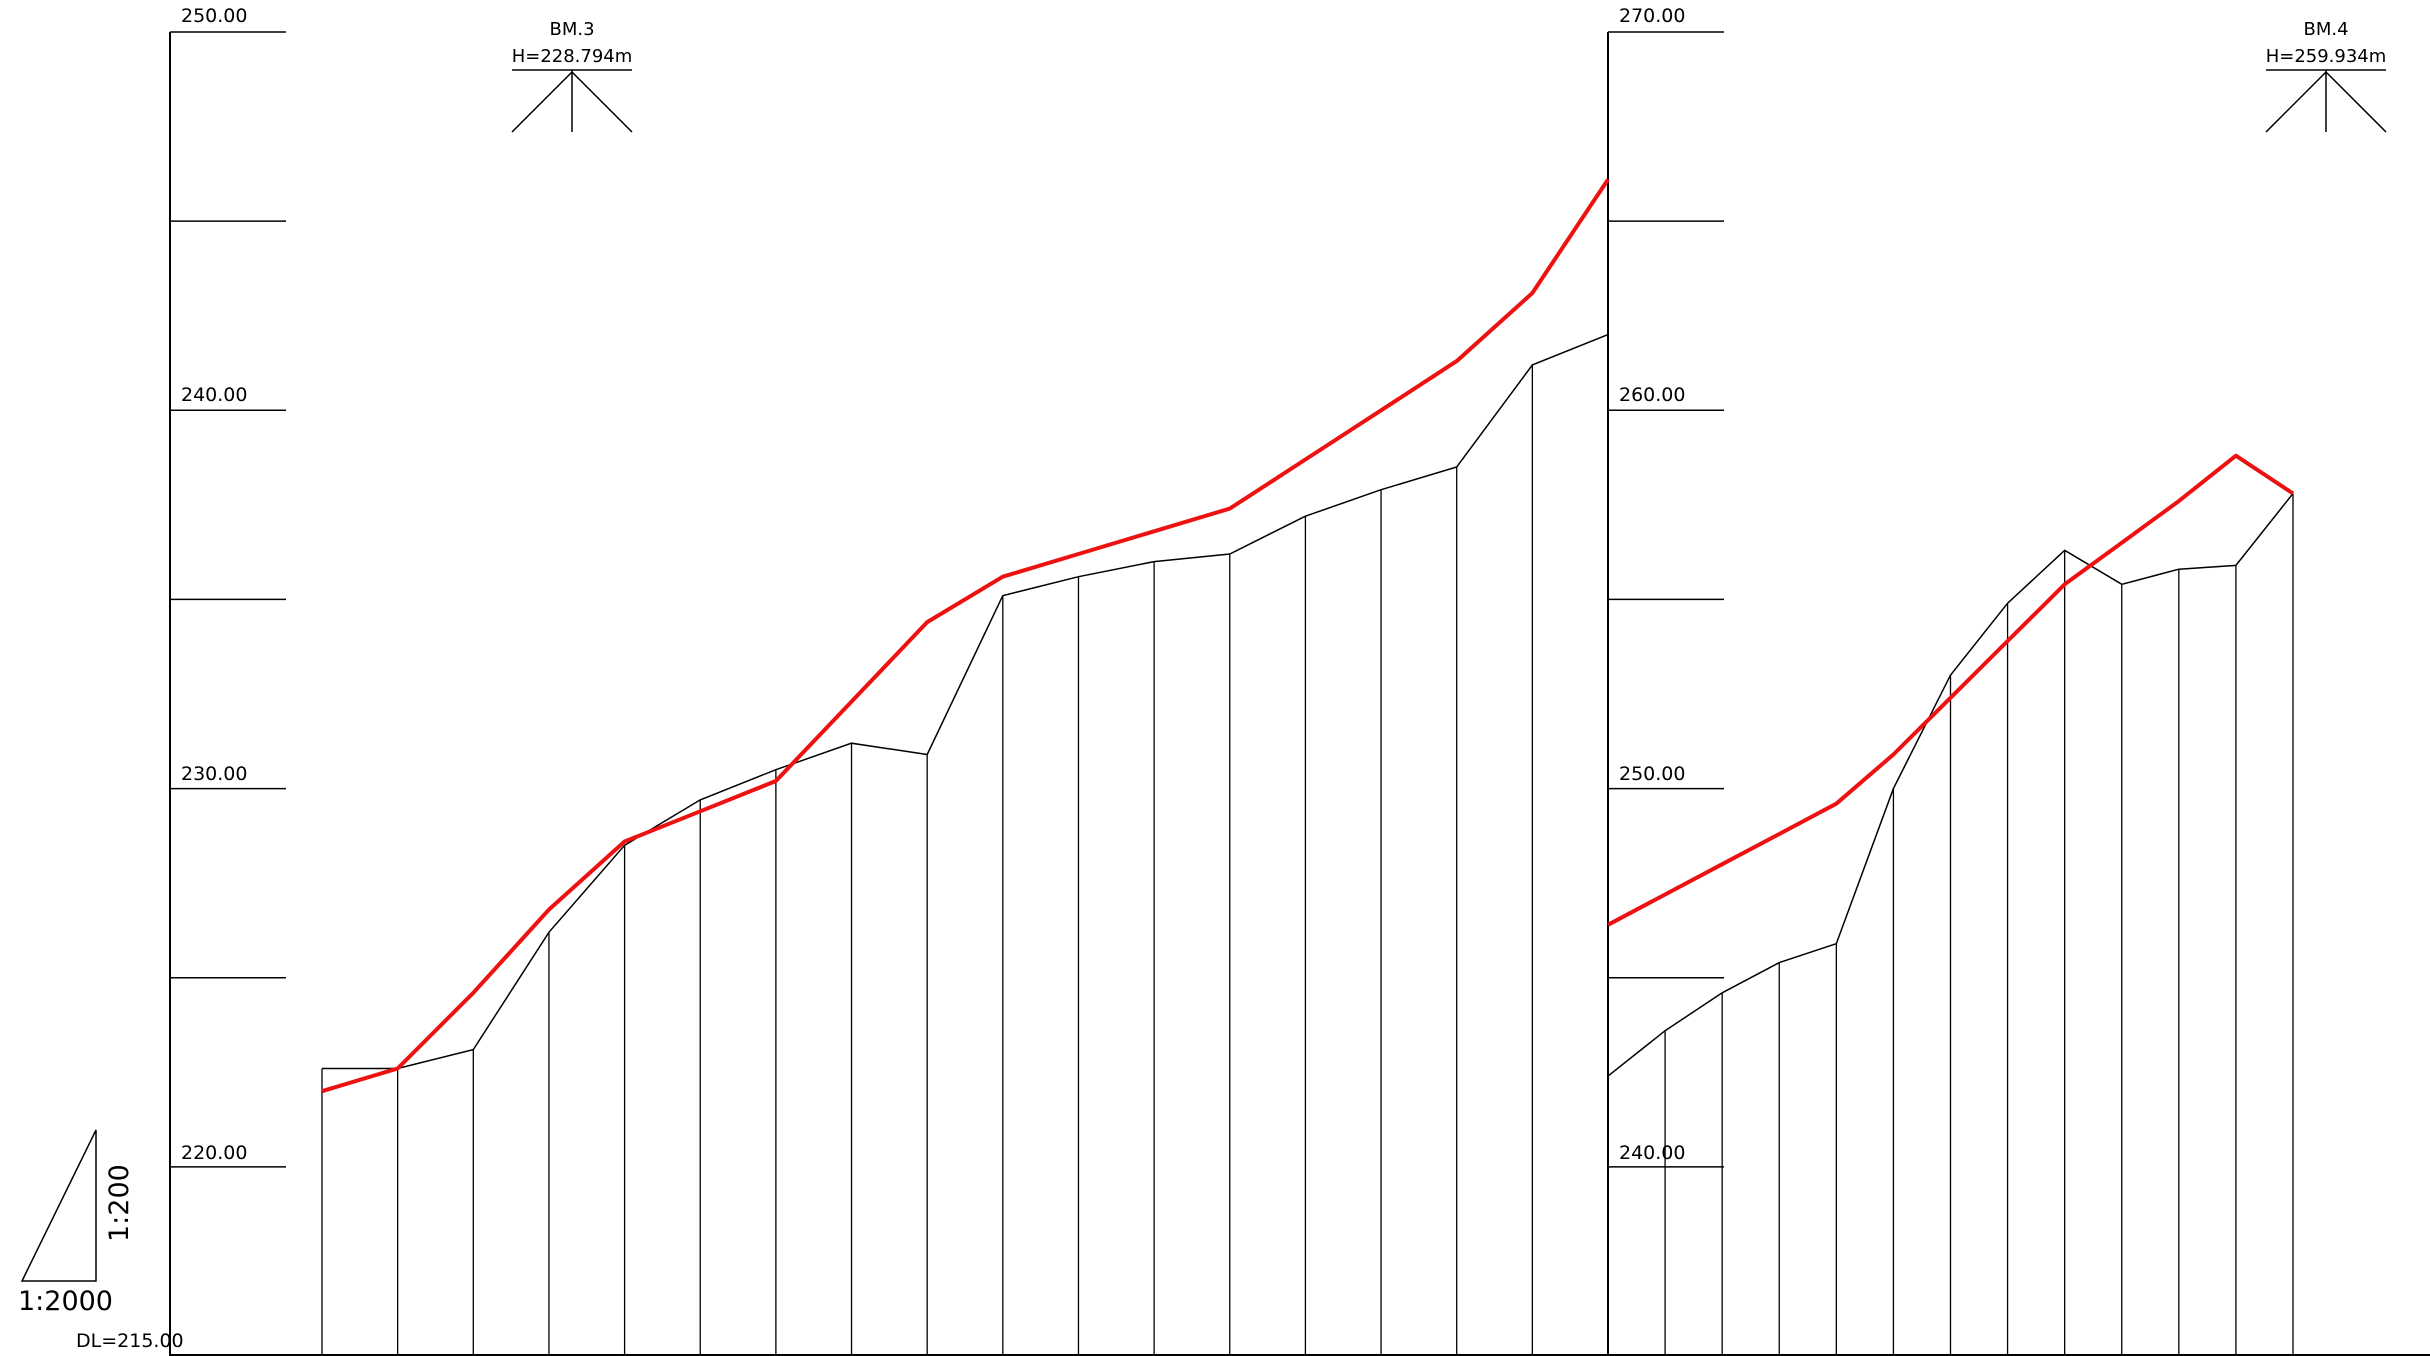 Image resolution: width=2430 pixels, height=1356 pixels. I want to click on elevation-label: 270.00, so click(1652, 16).